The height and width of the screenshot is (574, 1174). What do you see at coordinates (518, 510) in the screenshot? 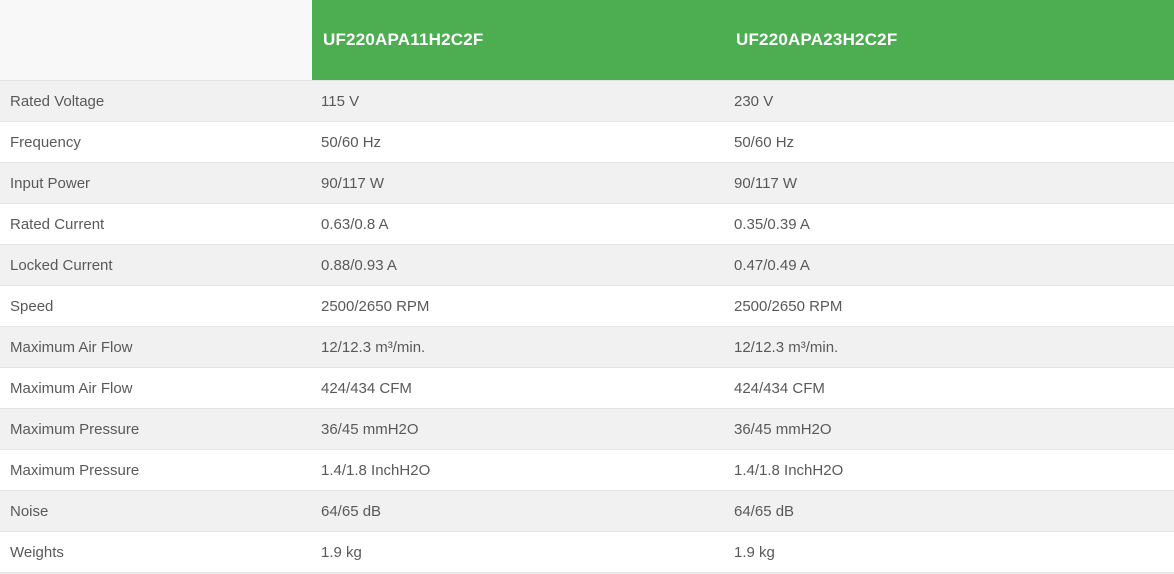
I see `spec-value-model-1: 64/65 dB` at bounding box center [518, 510].